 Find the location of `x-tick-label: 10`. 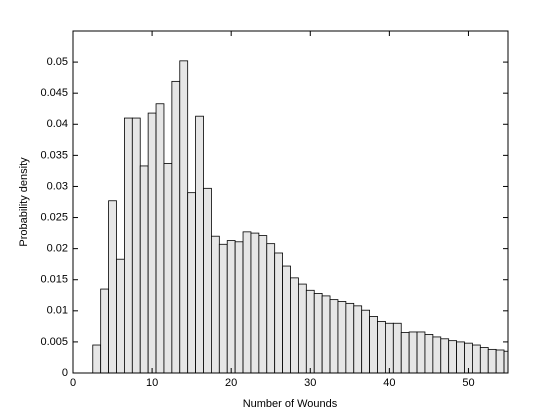

x-tick-label: 10 is located at coordinates (152, 383).